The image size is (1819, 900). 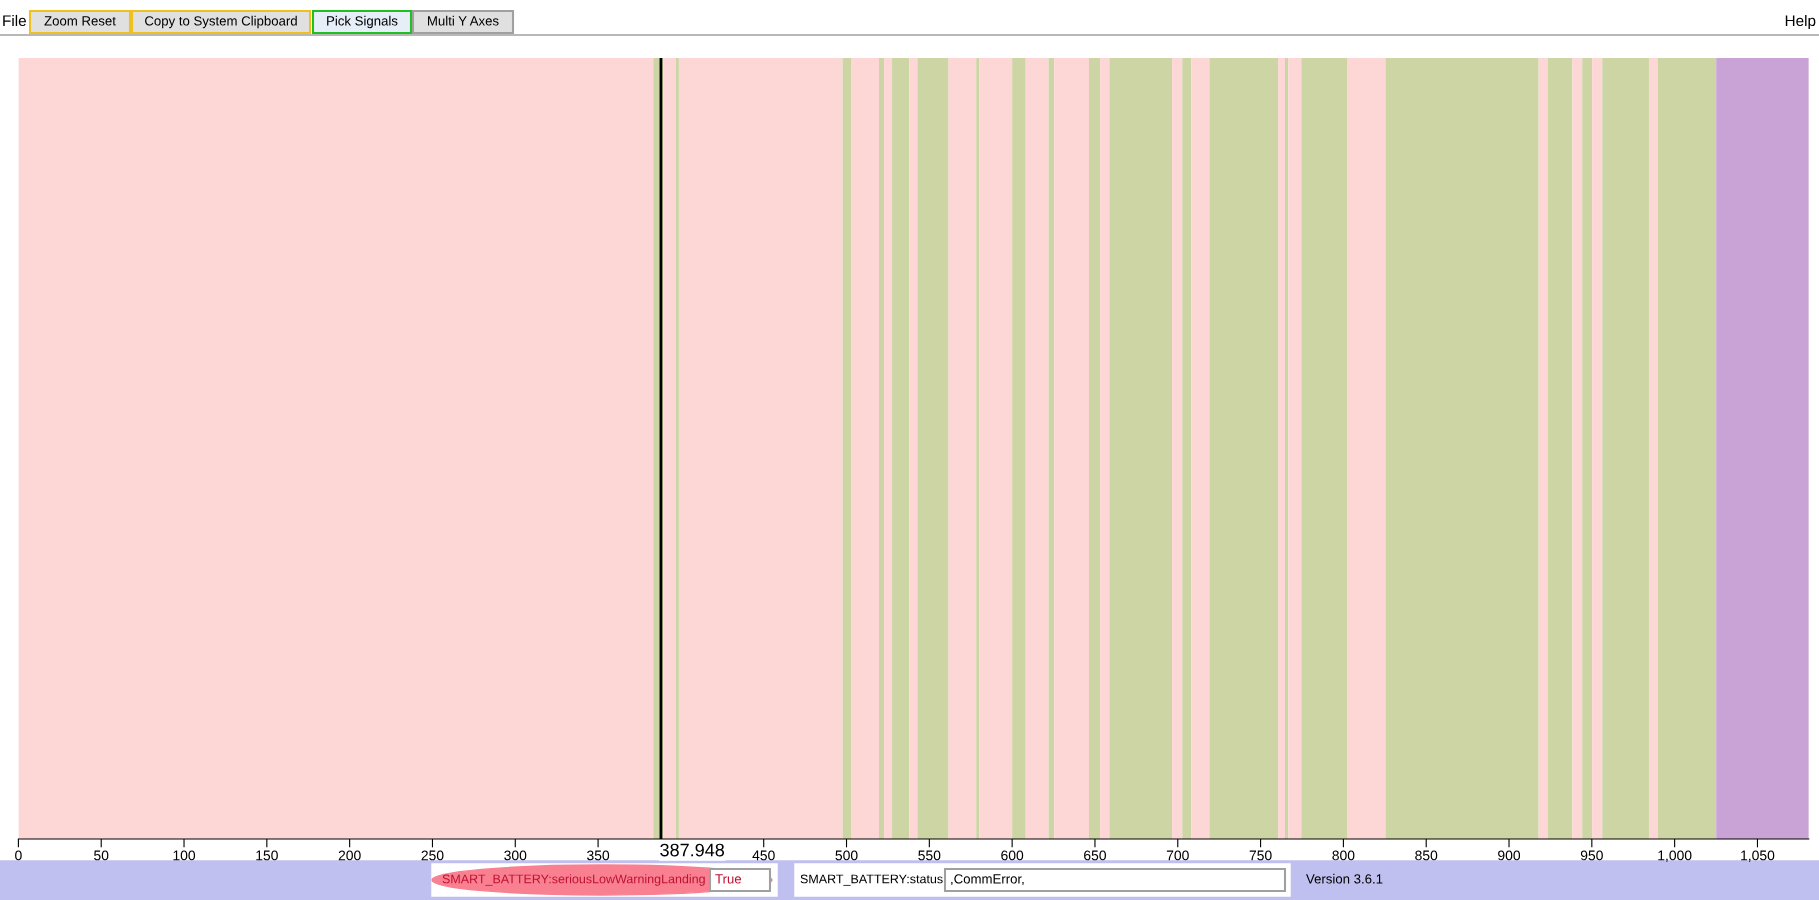 What do you see at coordinates (1260, 855) in the screenshot?
I see `x-tick-label: 750` at bounding box center [1260, 855].